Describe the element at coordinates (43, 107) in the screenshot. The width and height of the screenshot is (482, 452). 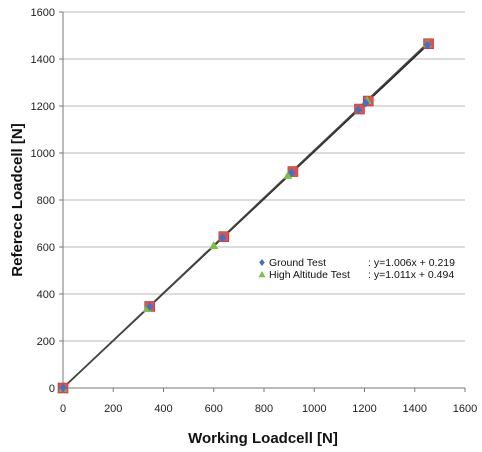
I see `y-tick-label: 1200` at that location.